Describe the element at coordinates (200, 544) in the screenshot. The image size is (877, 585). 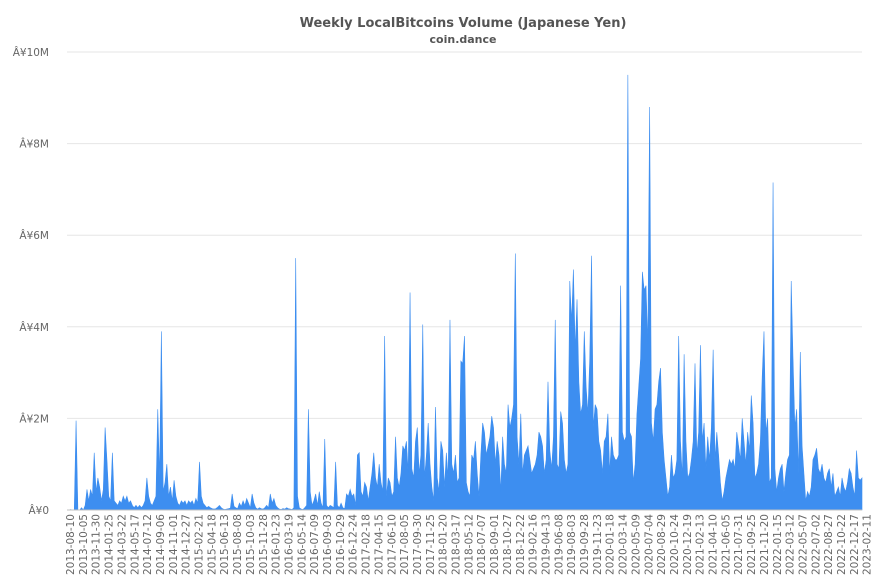
I see `x-tick-label: 2015-02-21` at that location.